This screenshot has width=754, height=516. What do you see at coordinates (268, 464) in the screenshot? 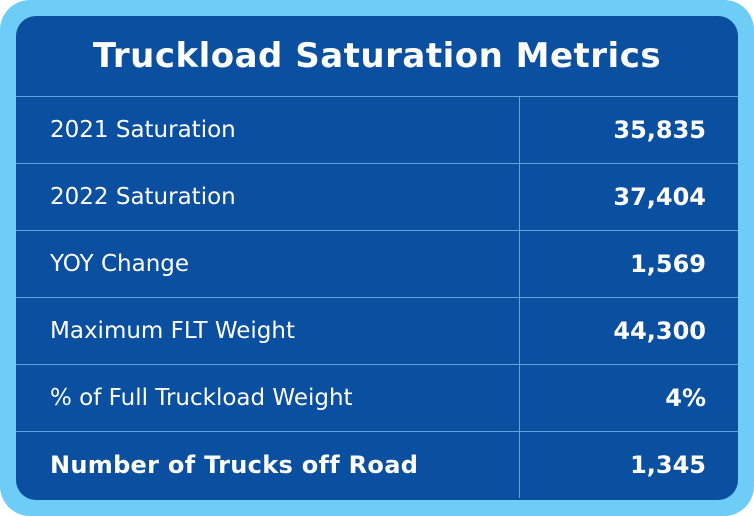
I see `row-label: Number of Trucks off Road` at bounding box center [268, 464].